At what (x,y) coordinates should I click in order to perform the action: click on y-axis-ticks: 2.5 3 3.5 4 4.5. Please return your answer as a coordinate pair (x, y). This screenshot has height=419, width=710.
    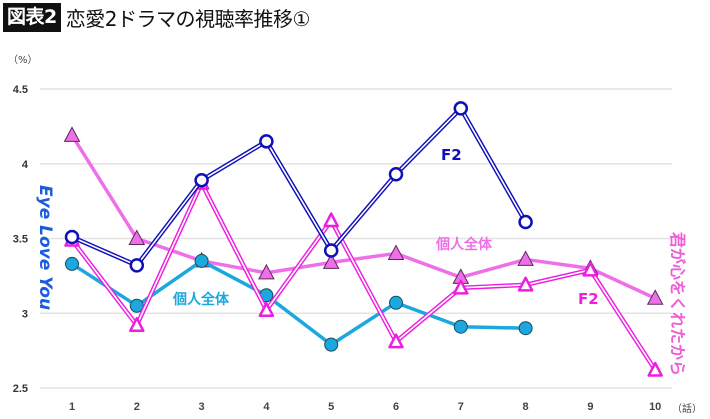
    Looking at the image, I should click on (21, 239).